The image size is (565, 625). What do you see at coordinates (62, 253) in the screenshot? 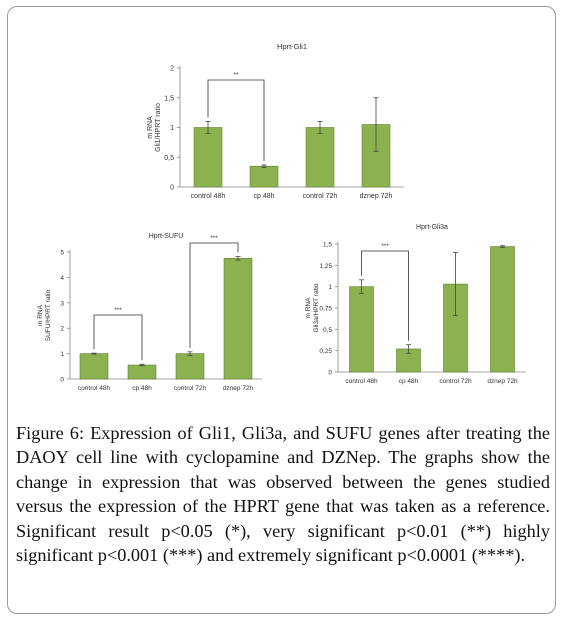
I see `y-tick-label: 5` at bounding box center [62, 253].